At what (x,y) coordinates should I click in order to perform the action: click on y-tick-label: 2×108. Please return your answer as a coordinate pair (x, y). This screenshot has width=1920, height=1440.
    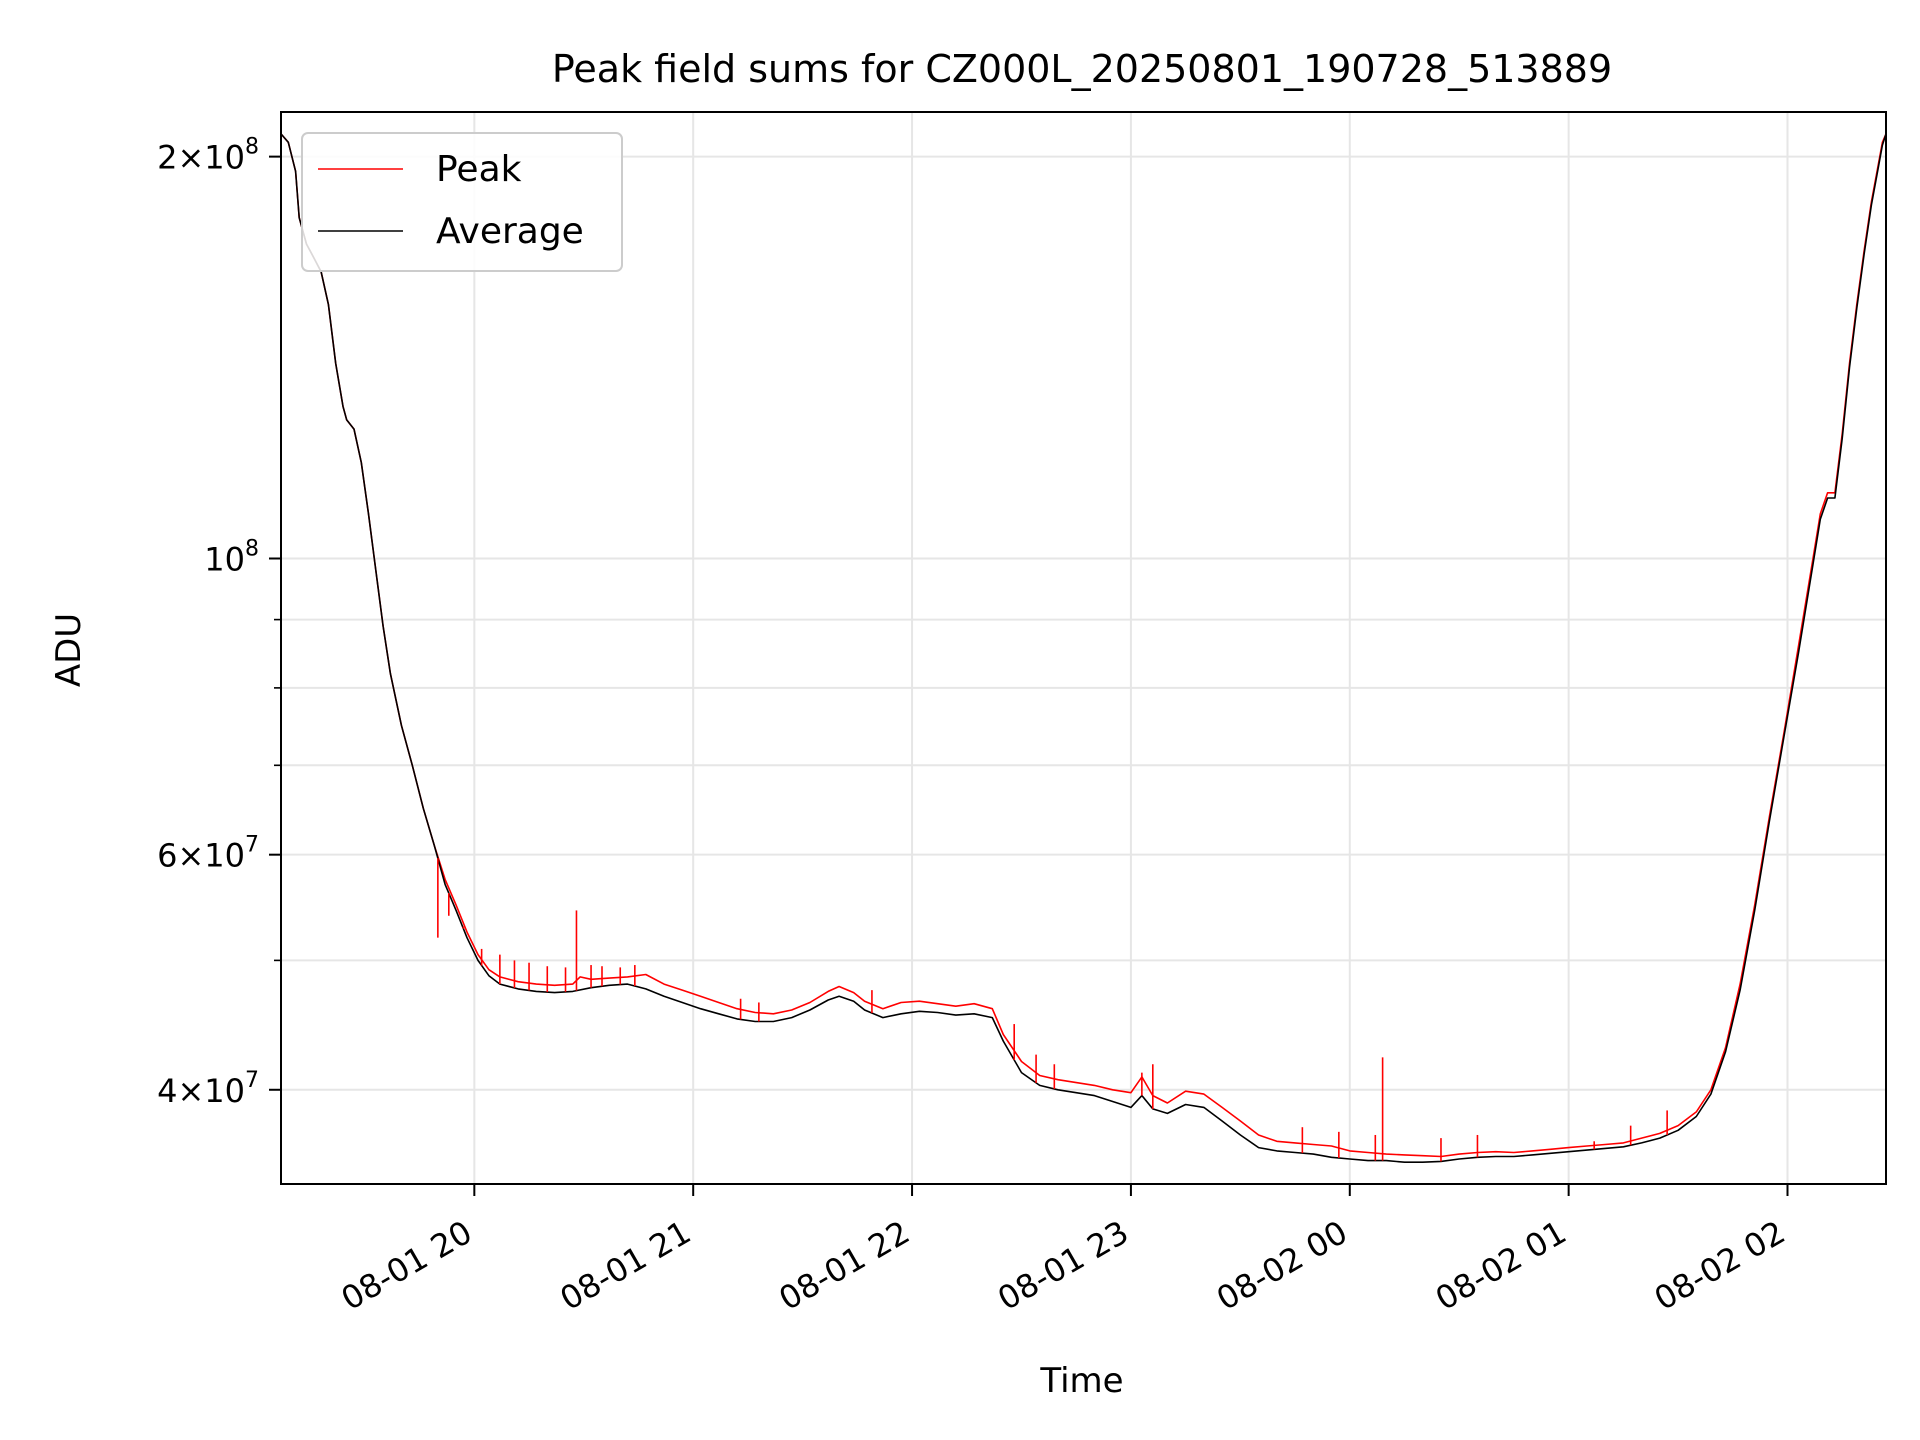
    Looking at the image, I should click on (208, 156).